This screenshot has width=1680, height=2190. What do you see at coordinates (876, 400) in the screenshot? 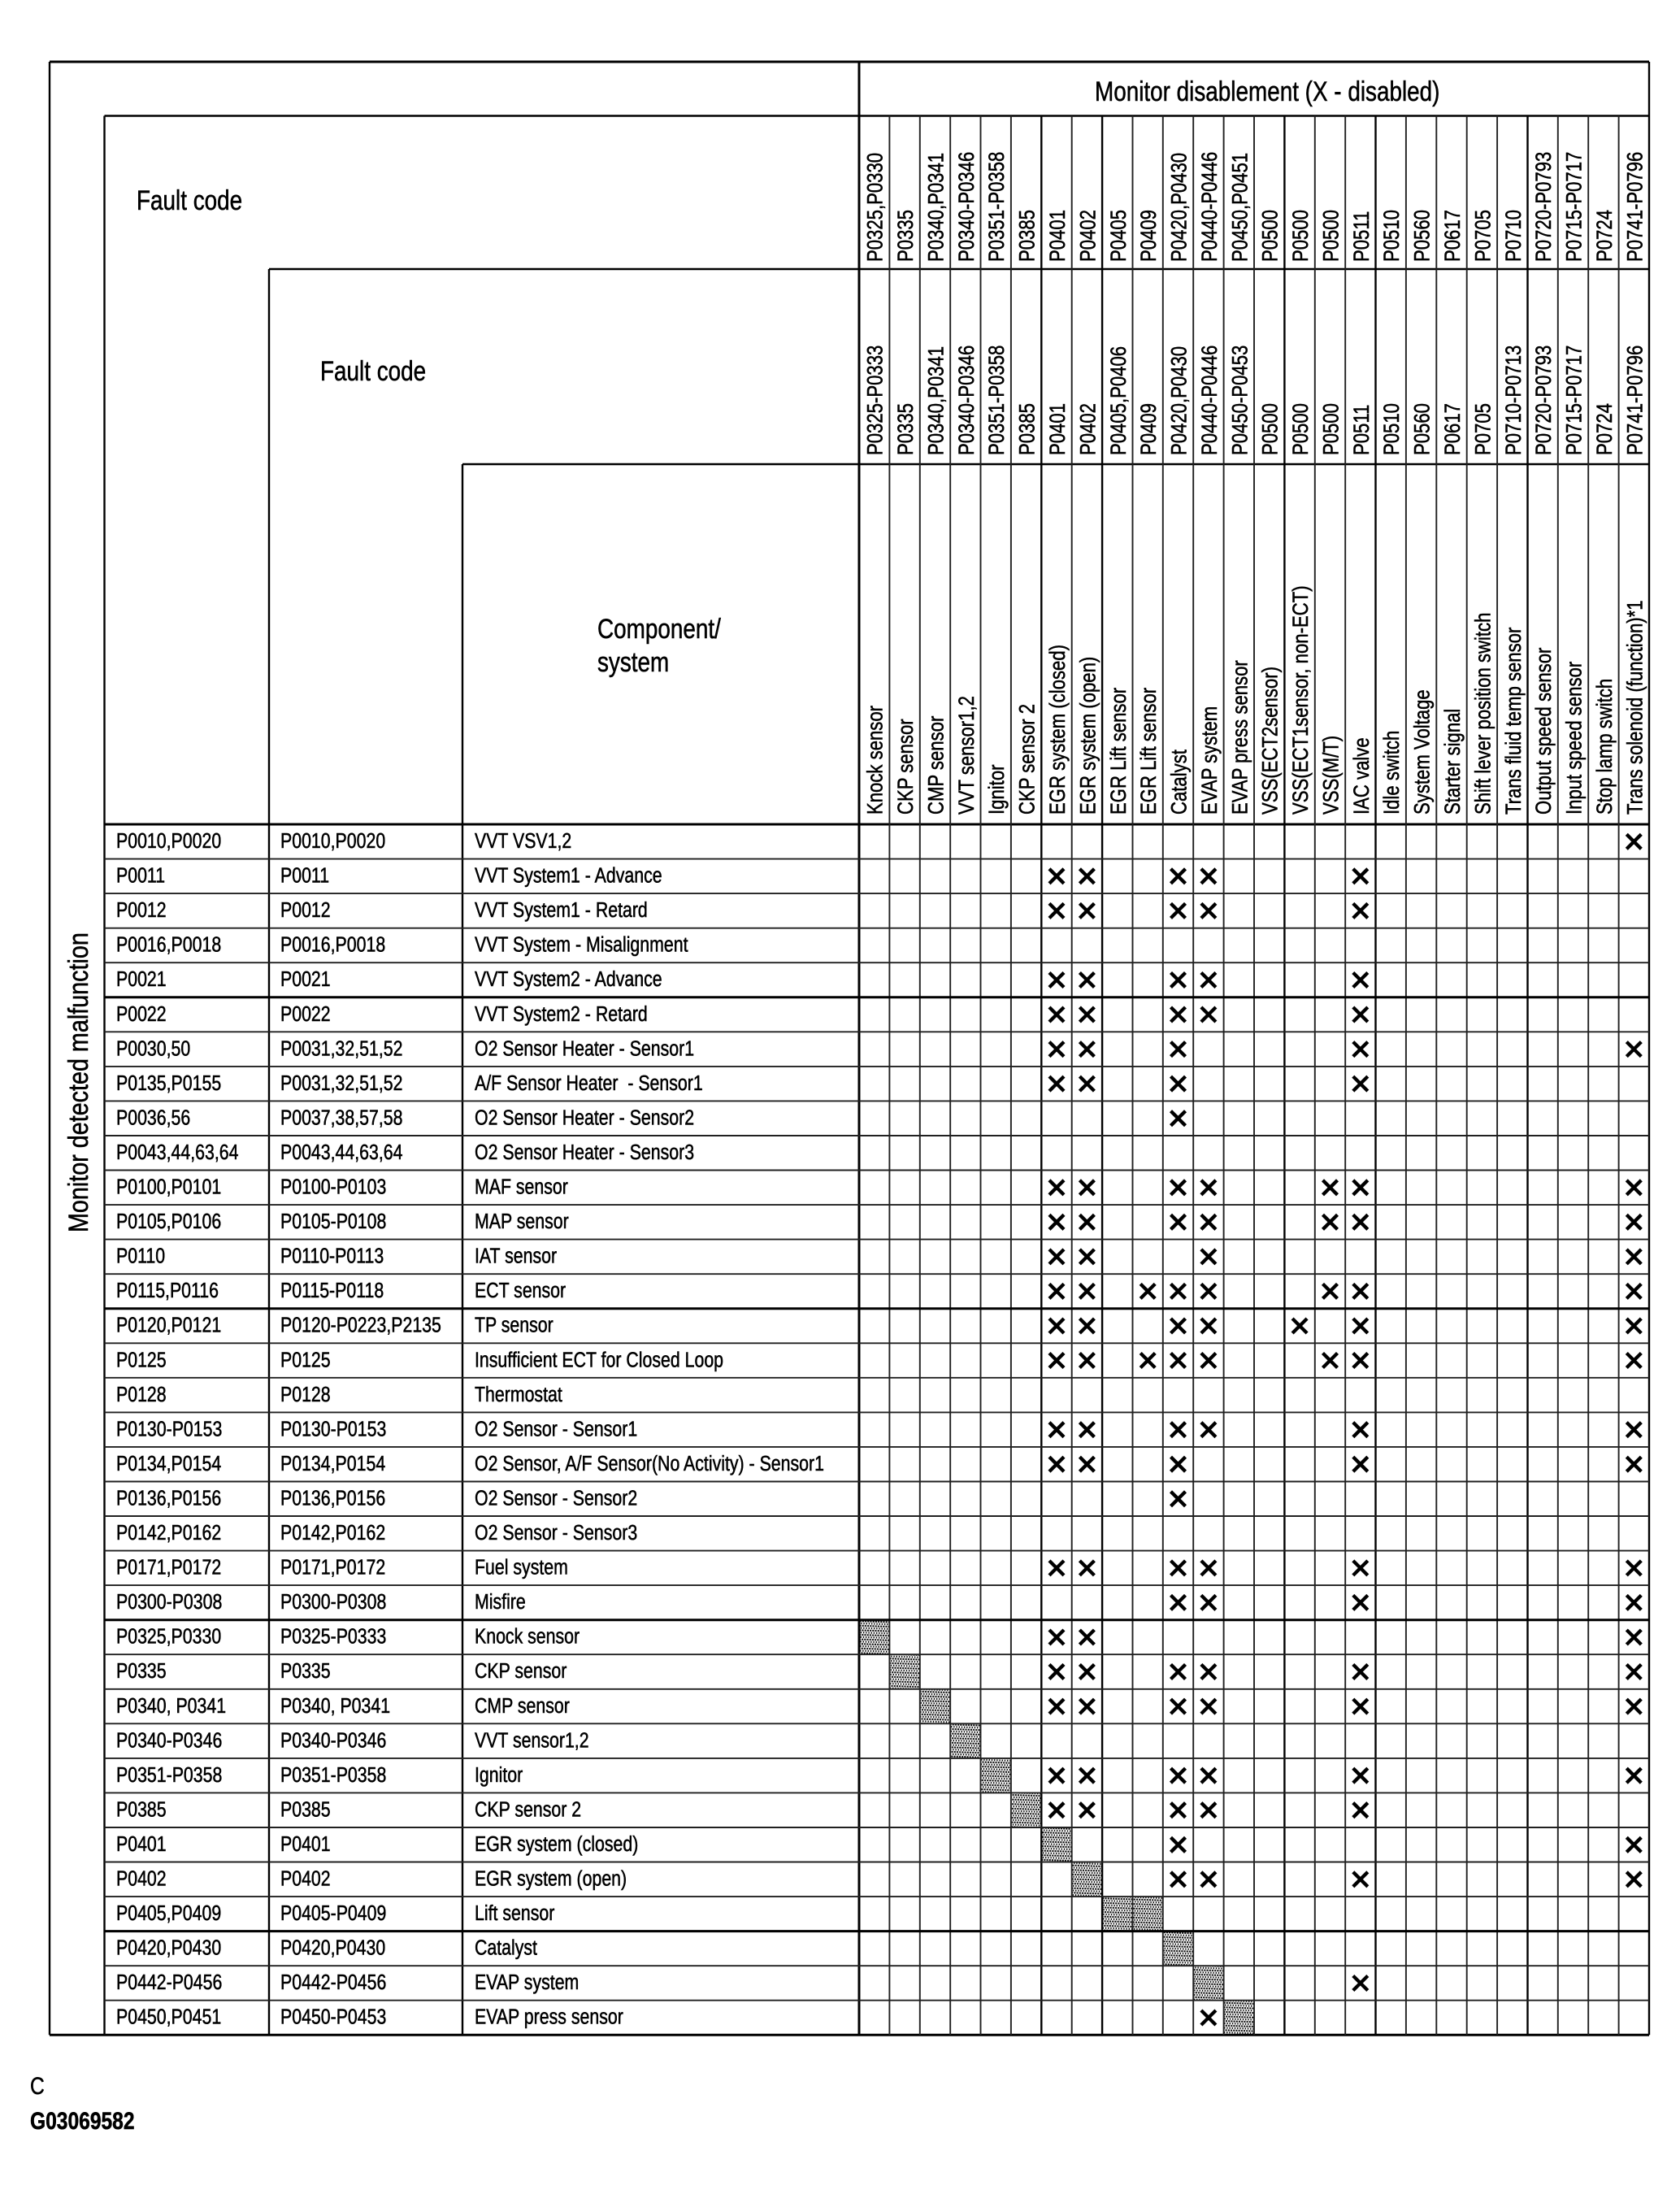
I see `svg-text: P0325-P0333` at bounding box center [876, 400].